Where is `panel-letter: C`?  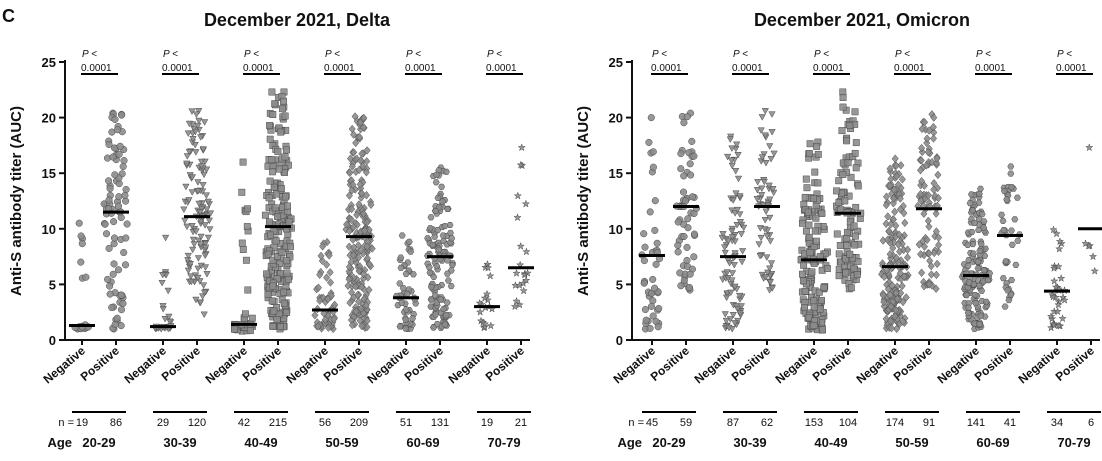
panel-letter: C is located at coordinates (8, 16).